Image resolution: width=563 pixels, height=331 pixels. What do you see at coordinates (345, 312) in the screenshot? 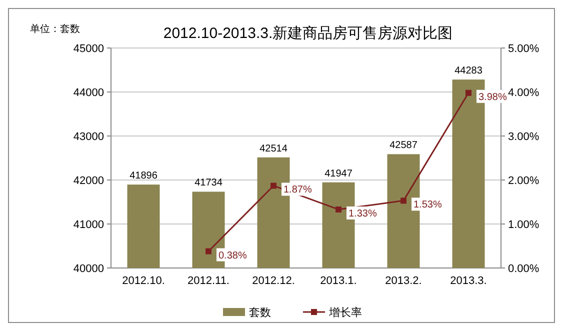
I see `legend-label: 增长率` at bounding box center [345, 312].